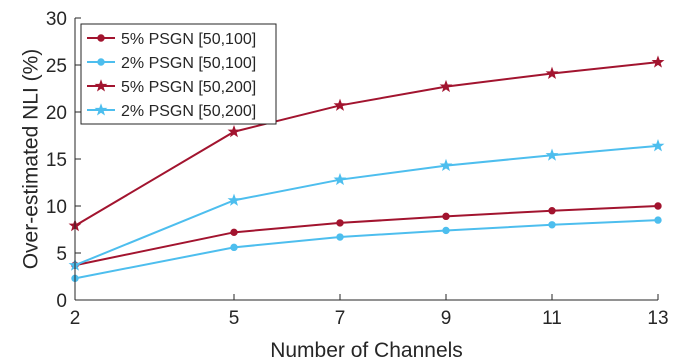  I want to click on legend-item: 5% PSGN [50,100], so click(171, 39).